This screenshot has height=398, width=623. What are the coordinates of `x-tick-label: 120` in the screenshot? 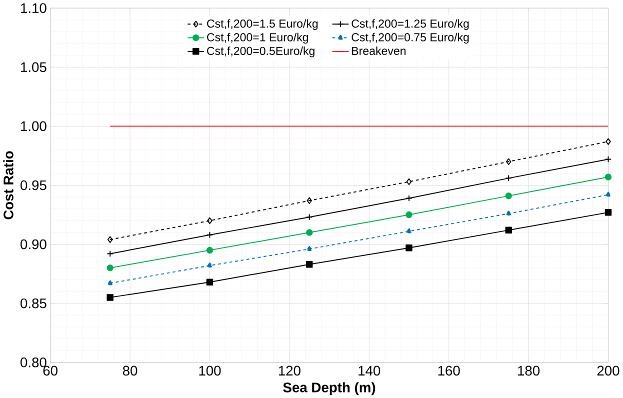 It's located at (289, 371).